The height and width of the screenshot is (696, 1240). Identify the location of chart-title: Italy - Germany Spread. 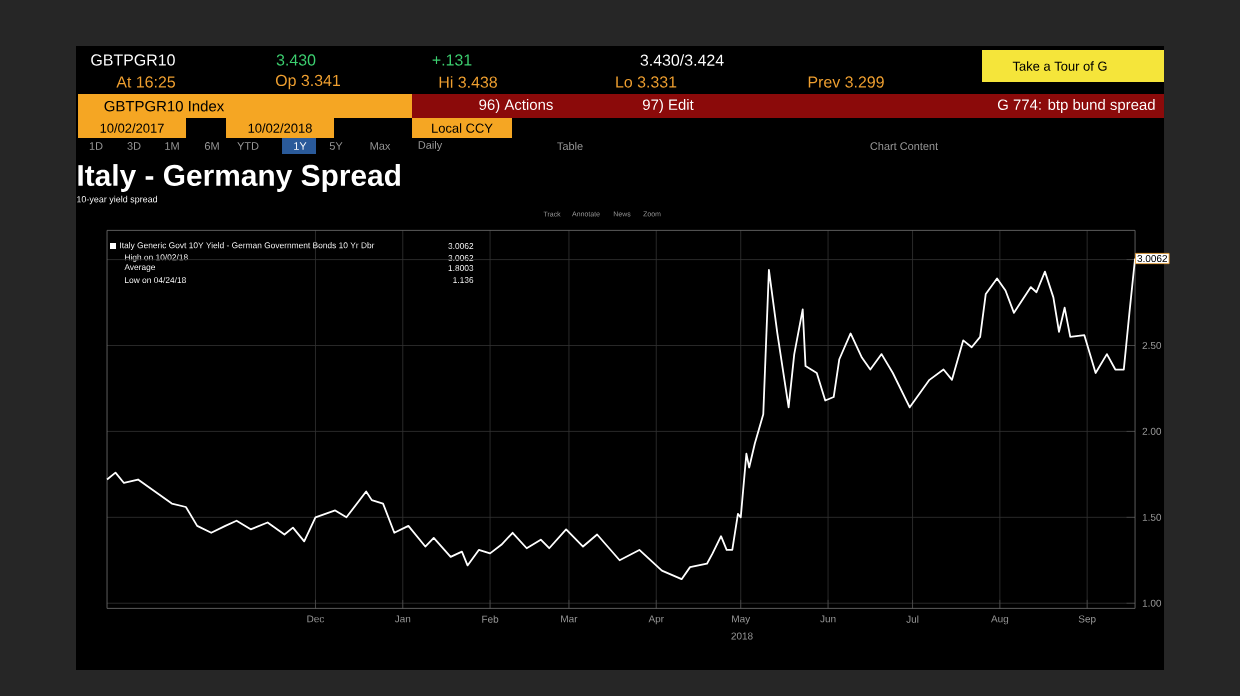
(239, 178).